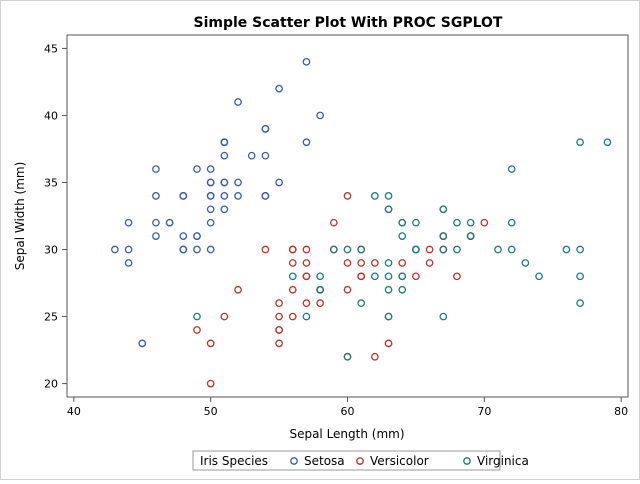 This screenshot has height=484, width=640. What do you see at coordinates (348, 411) in the screenshot?
I see `x-tick-label: 60` at bounding box center [348, 411].